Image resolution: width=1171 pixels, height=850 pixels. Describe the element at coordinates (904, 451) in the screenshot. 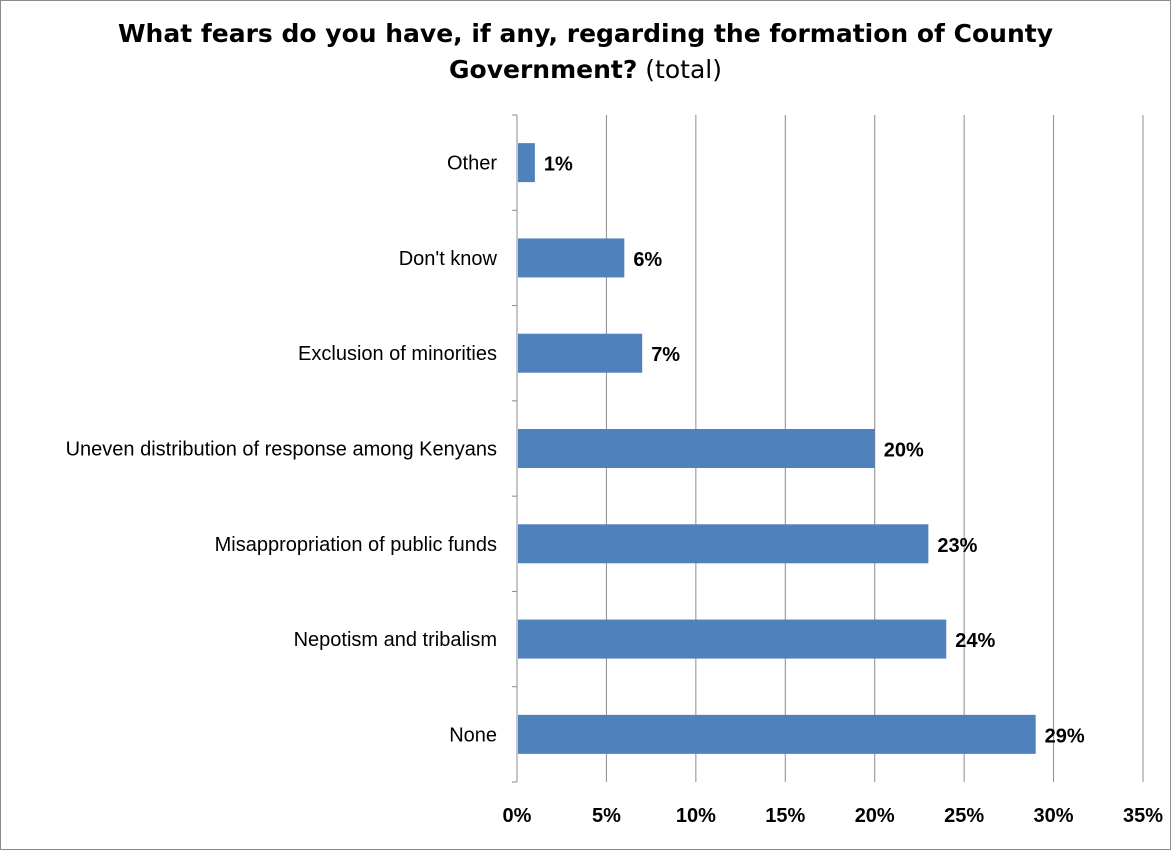

I see `data-label: 20%` at that location.